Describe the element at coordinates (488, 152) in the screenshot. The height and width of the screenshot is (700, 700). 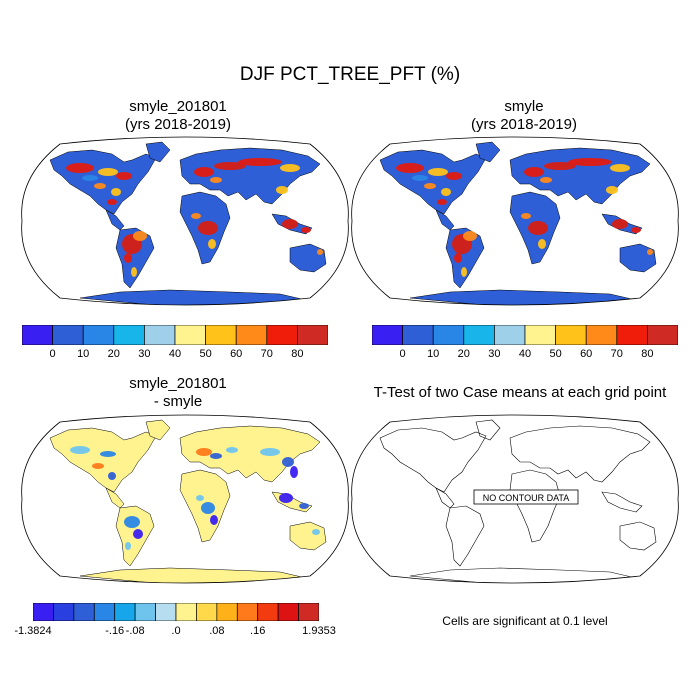
I see `land-greenland` at that location.